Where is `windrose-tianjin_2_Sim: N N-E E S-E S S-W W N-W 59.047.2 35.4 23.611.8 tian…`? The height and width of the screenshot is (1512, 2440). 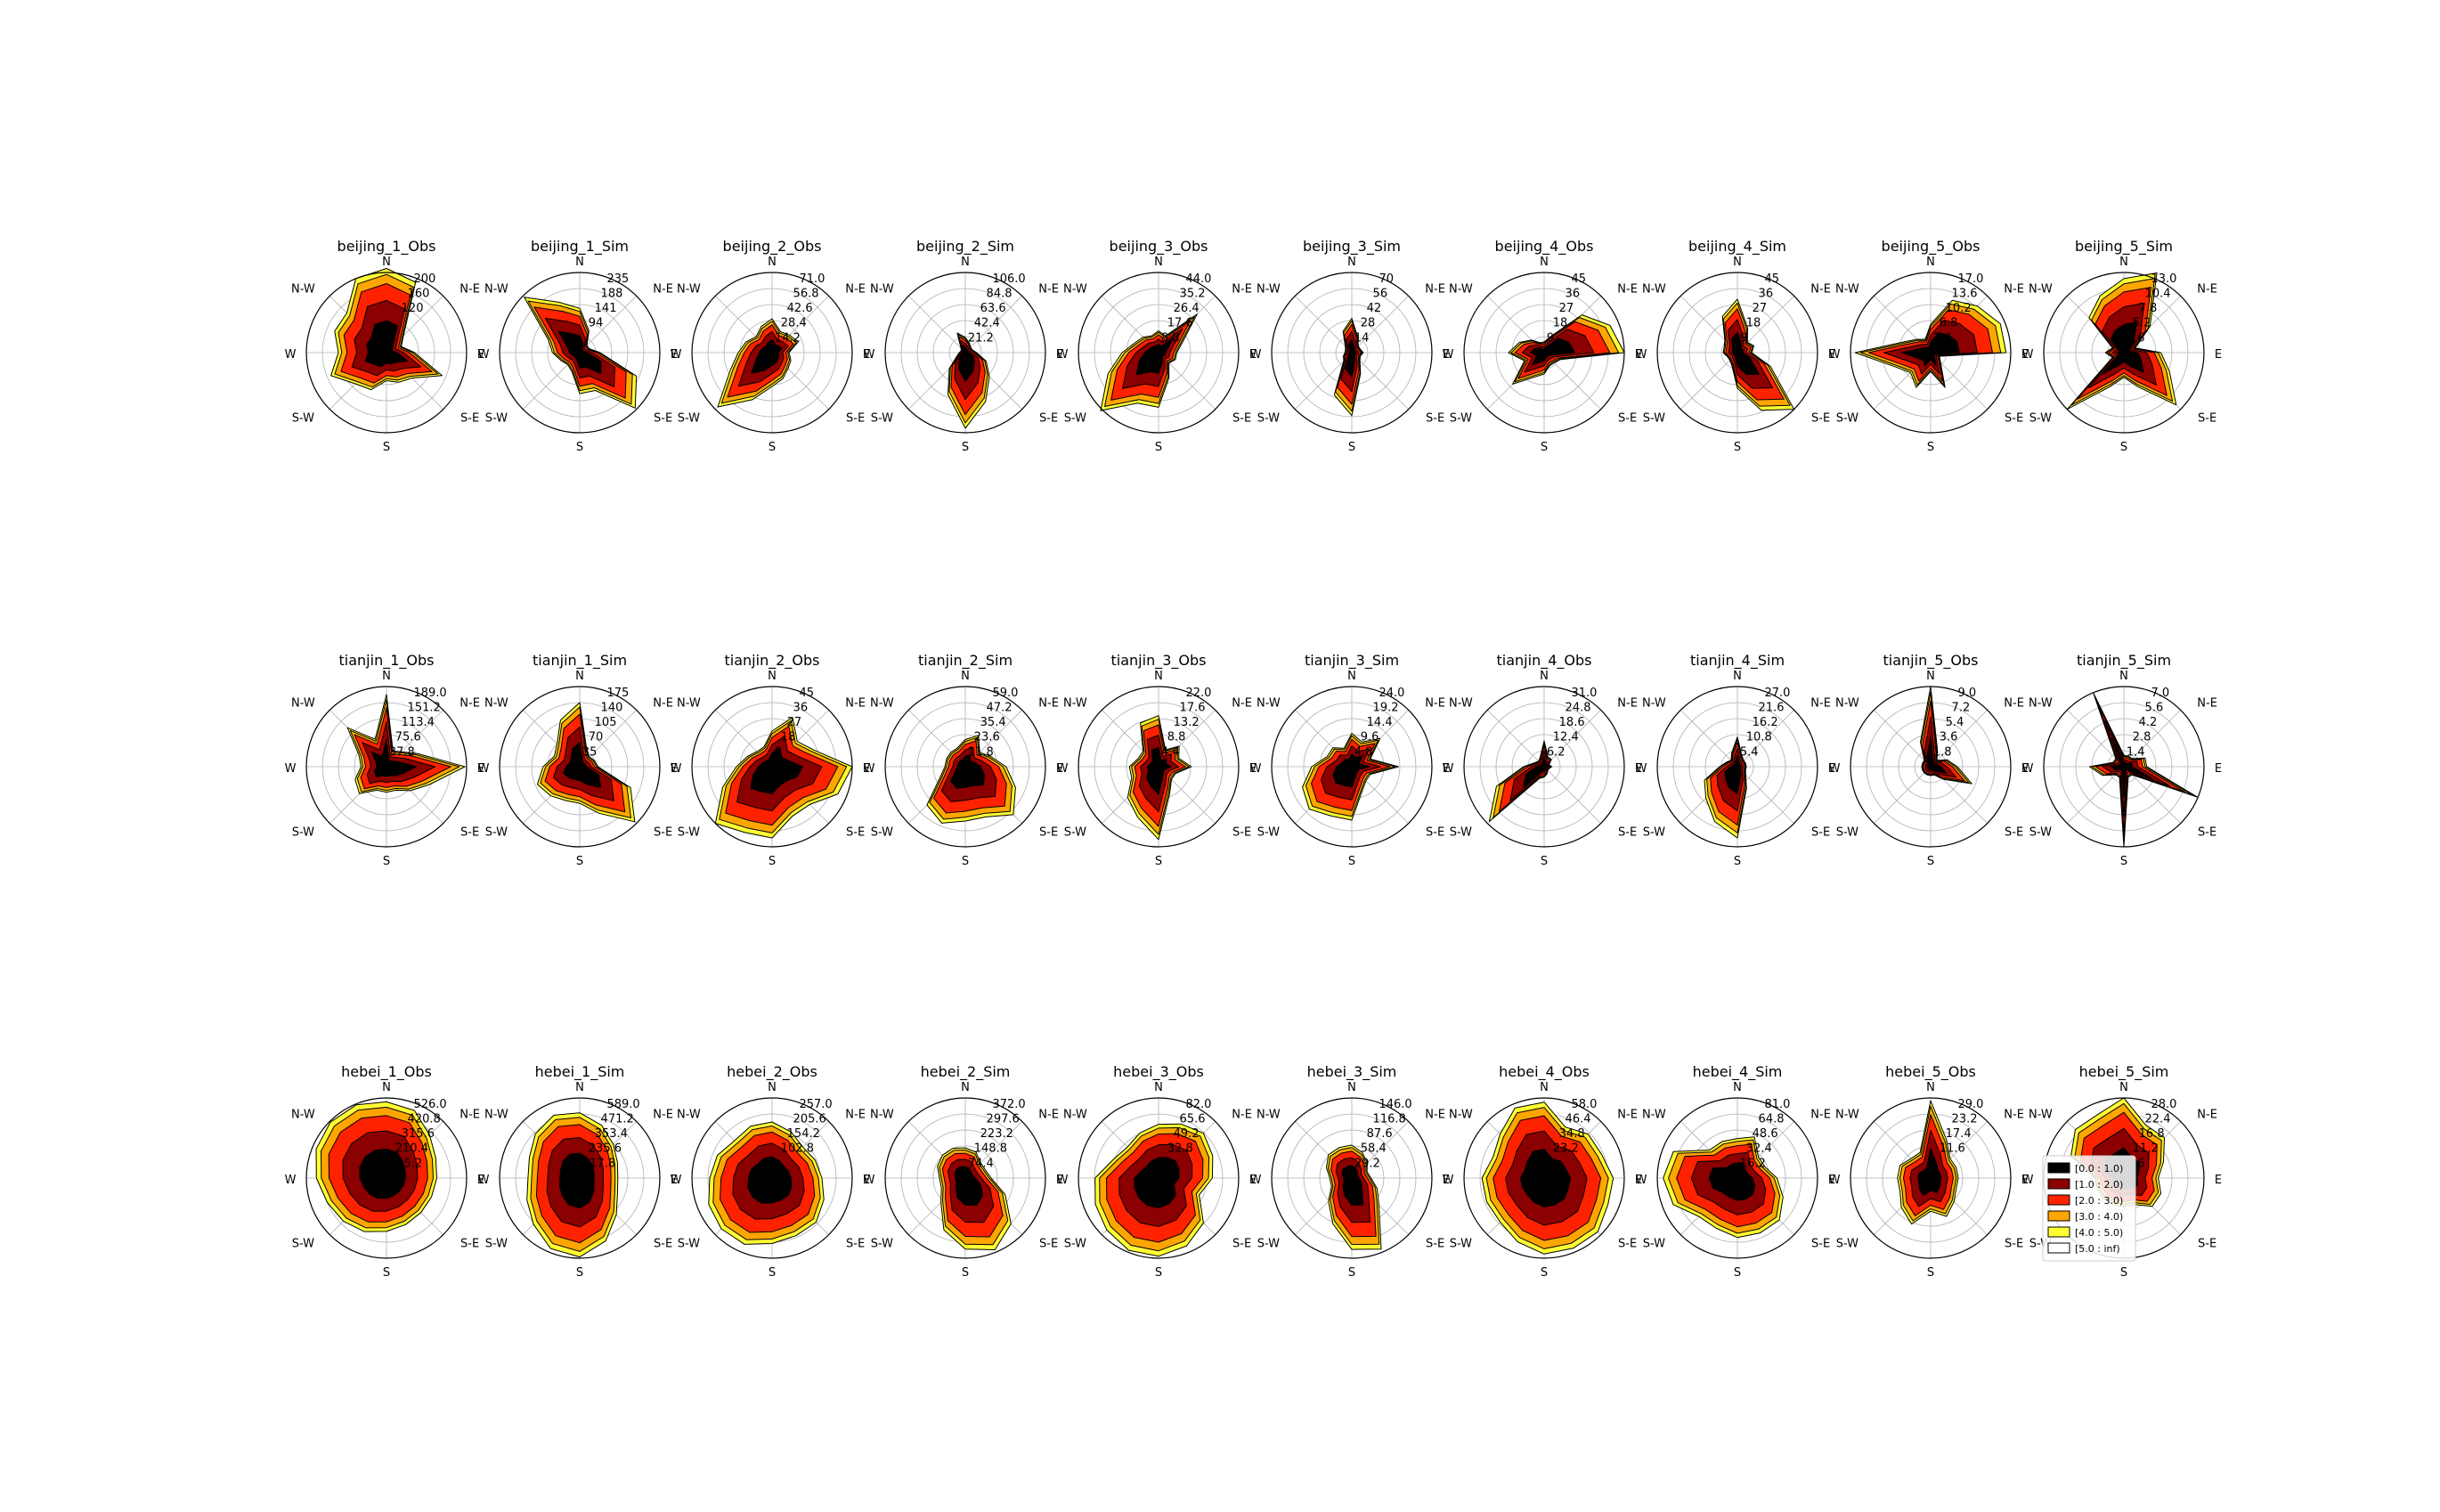 windrose-tianjin_2_Sim: N N-E E S-E S S-W W N-W 59.047.2 35.4 23.611.8 tian… is located at coordinates (964, 760).